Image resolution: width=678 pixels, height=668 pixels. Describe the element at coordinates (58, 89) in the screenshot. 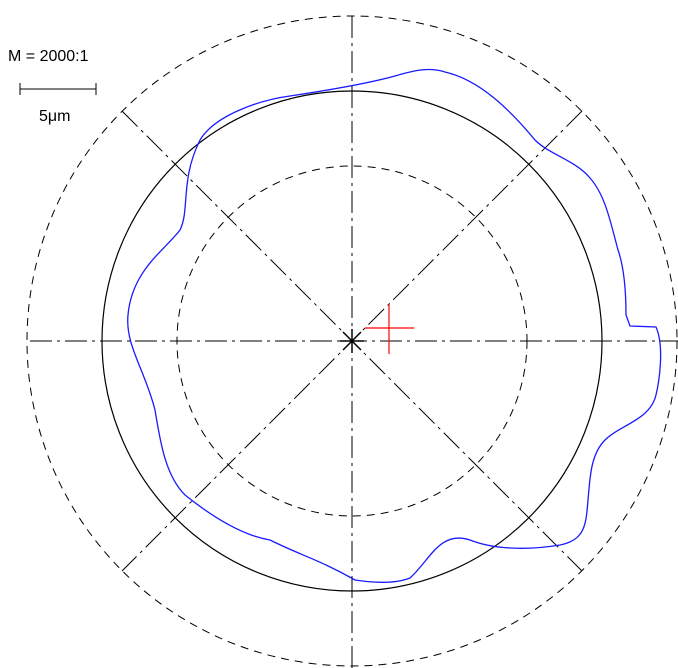

I see `scale-bar` at that location.